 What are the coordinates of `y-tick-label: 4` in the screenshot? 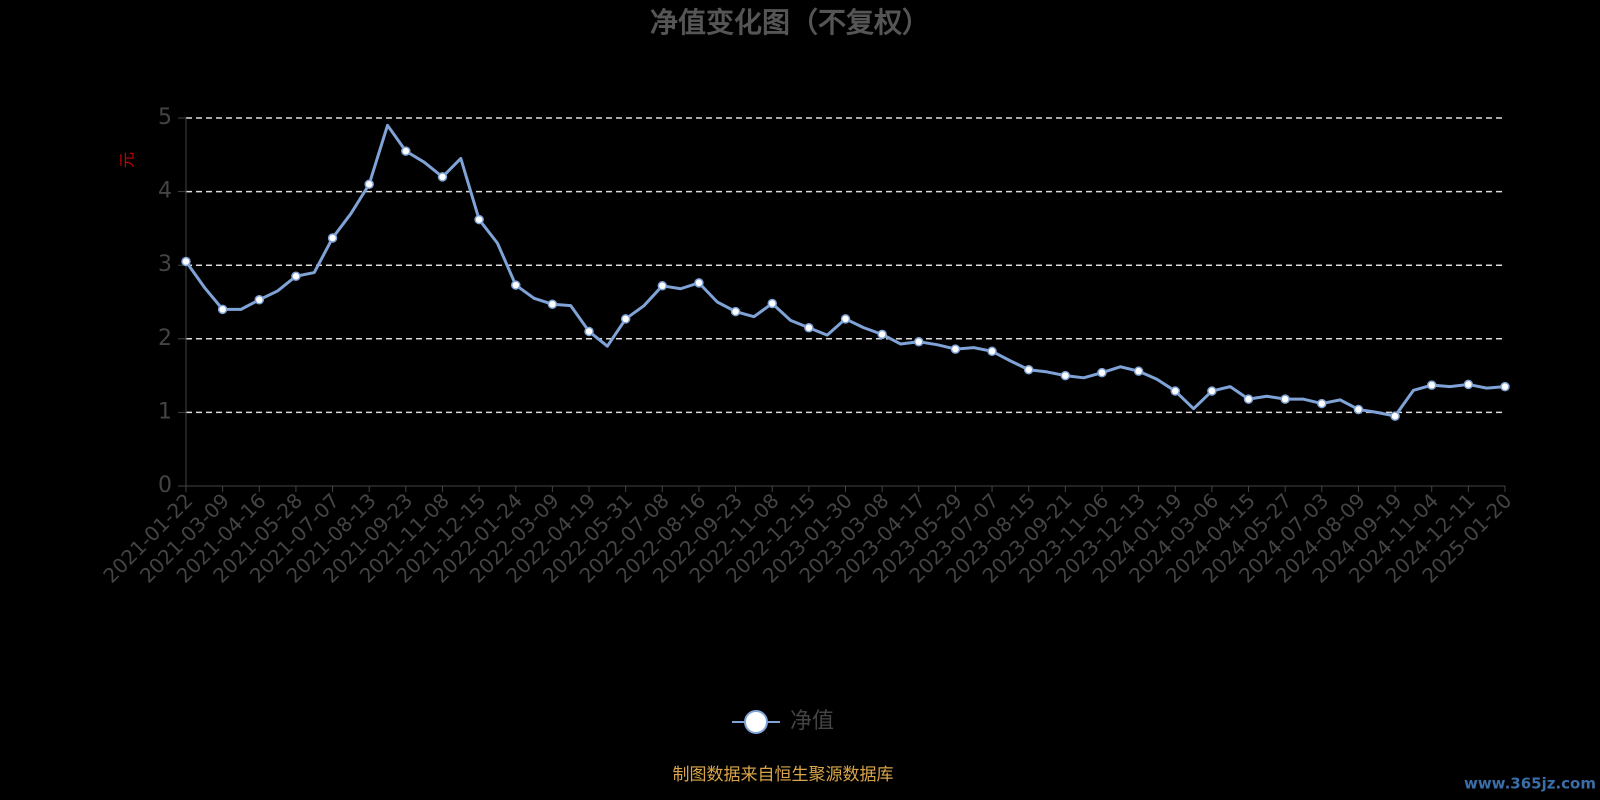 It's located at (165, 191).